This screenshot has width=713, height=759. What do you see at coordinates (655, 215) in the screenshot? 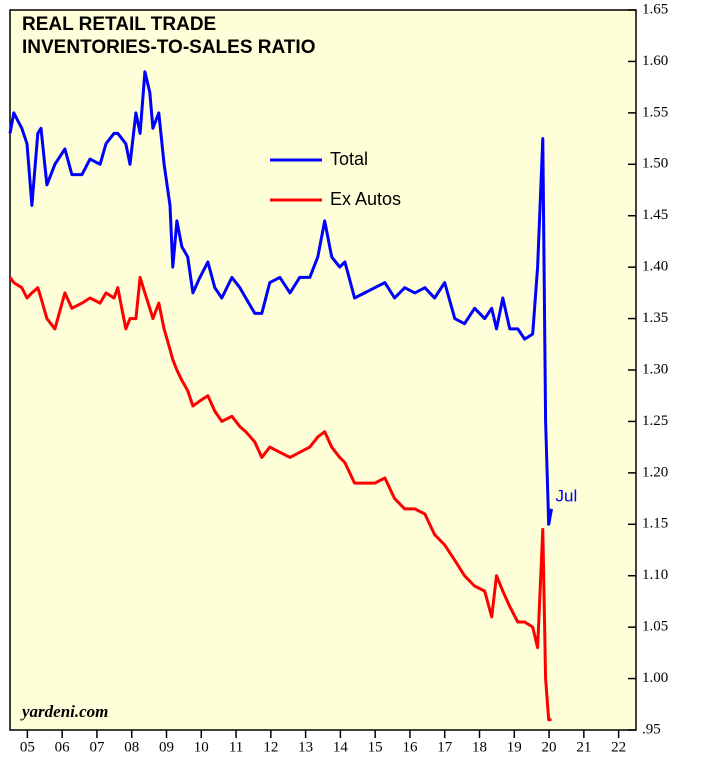
I see `y-tick-label: 1.45` at bounding box center [655, 215].